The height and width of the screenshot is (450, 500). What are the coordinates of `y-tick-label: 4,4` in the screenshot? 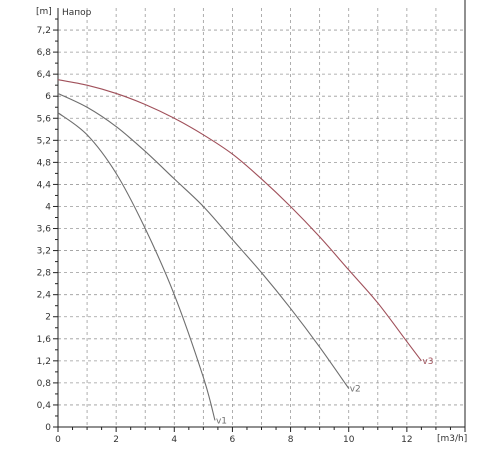 It's located at (44, 185).